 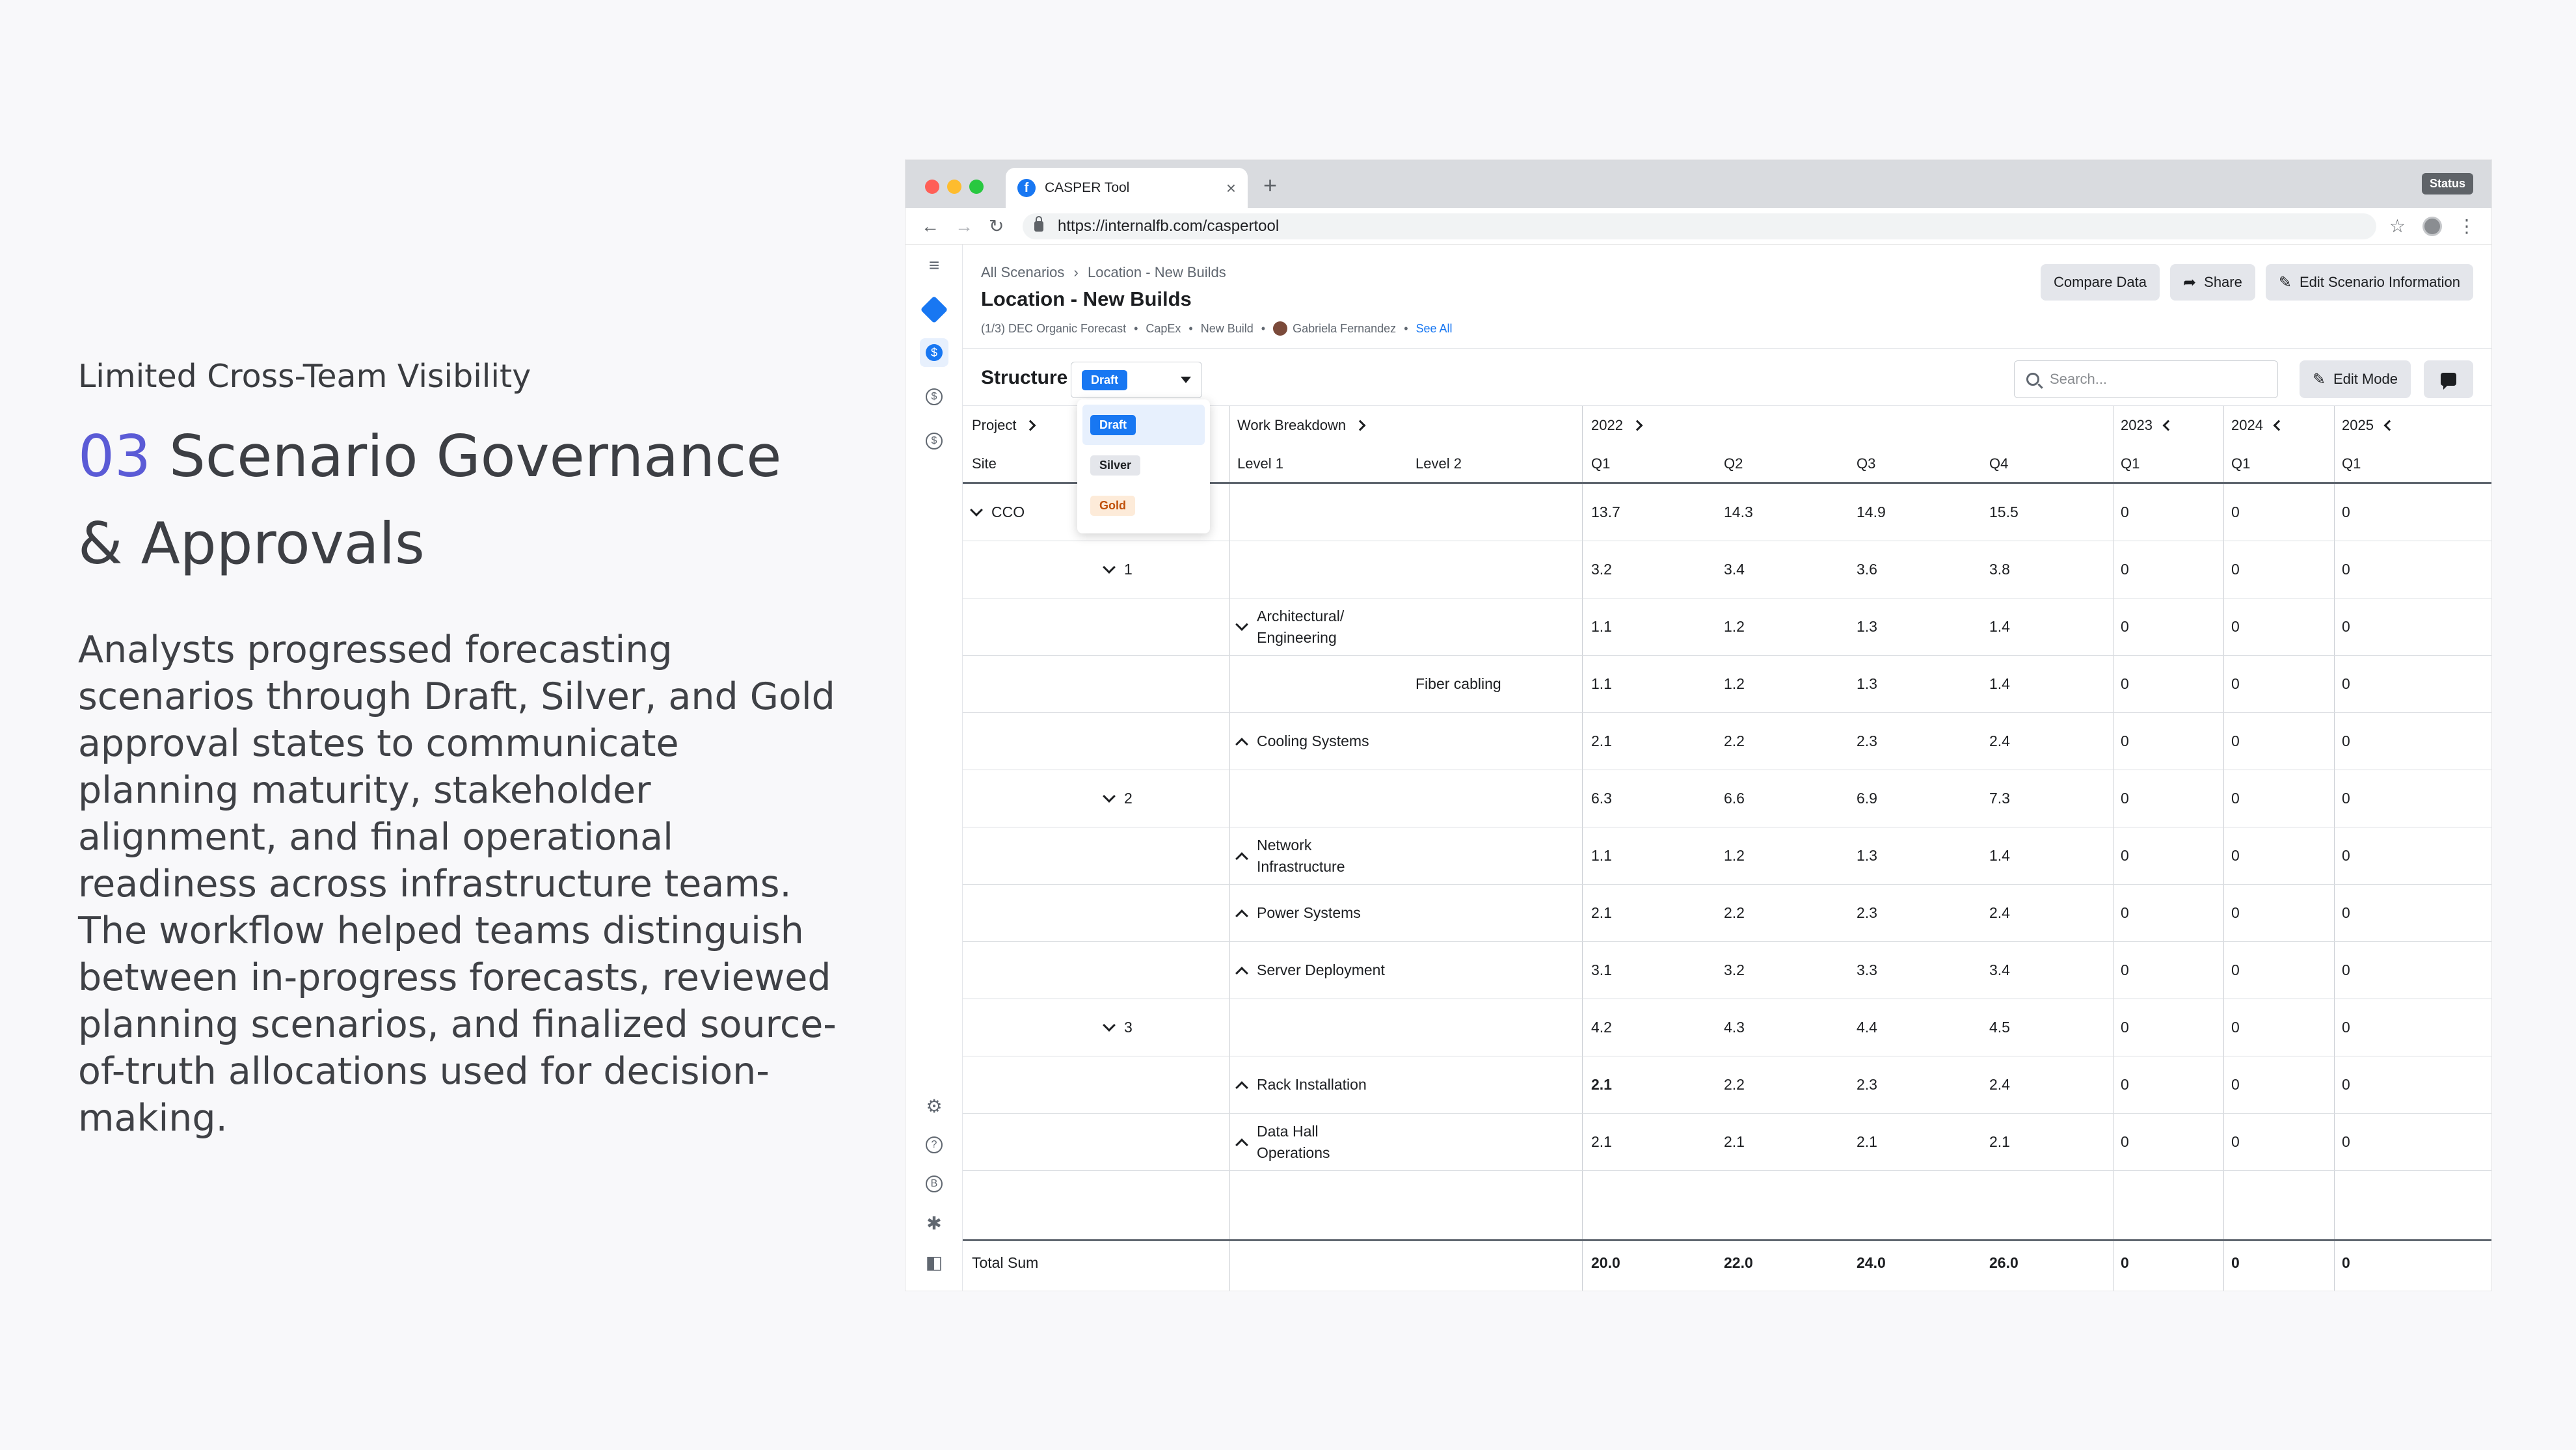 What do you see at coordinates (1294, 855) in the screenshot?
I see `level1-cell: Network Infrastructure` at bounding box center [1294, 855].